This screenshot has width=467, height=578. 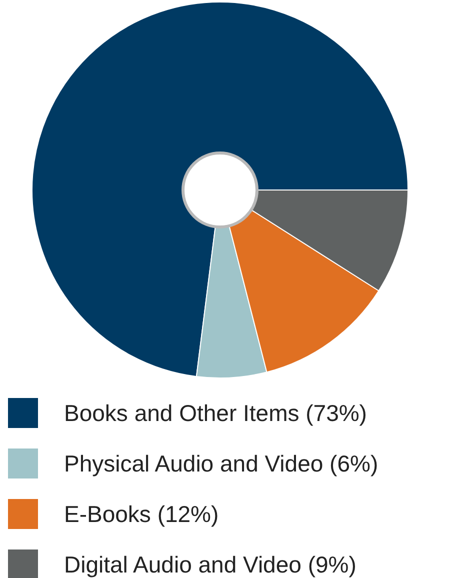 What do you see at coordinates (215, 413) in the screenshot?
I see `legend-label: Books and Other Items (73%)` at bounding box center [215, 413].